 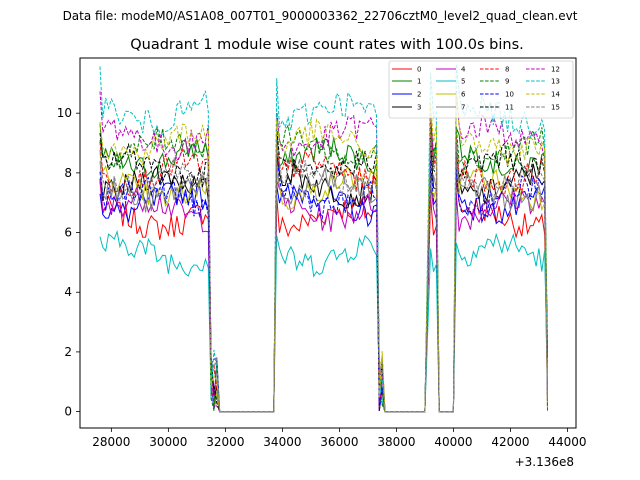 I want to click on legend-label-2: 2, so click(x=419, y=95).